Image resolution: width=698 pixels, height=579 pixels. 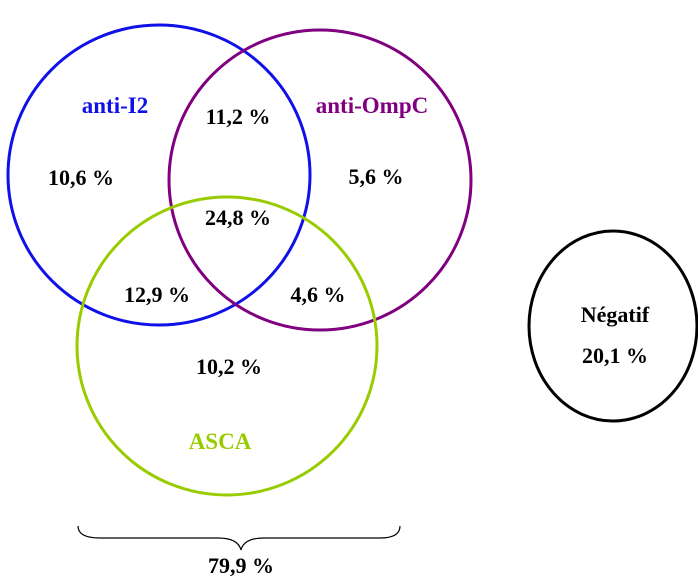 I want to click on negatif-circle, so click(x=612, y=326).